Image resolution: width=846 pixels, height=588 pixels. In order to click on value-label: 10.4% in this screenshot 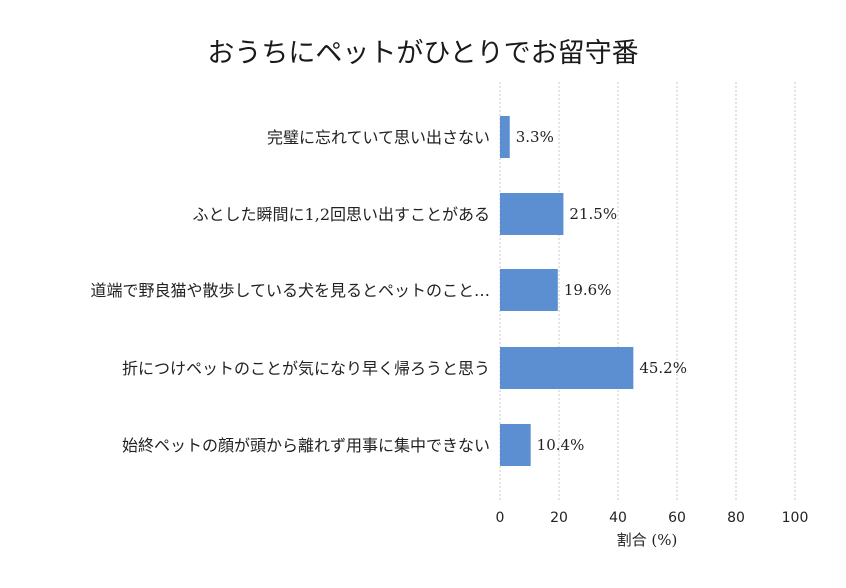, I will do `click(561, 445)`.